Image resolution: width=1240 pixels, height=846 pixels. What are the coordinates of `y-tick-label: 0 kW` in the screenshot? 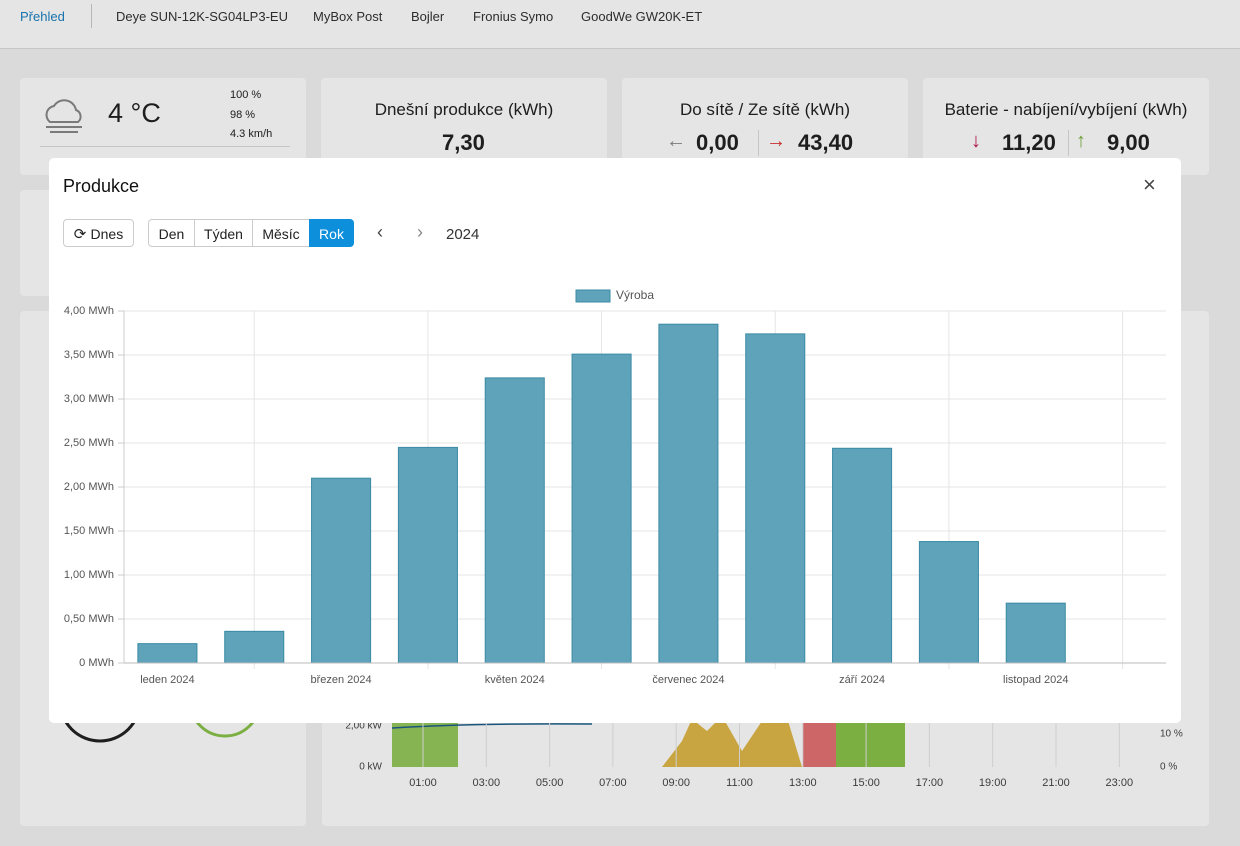 It's located at (370, 767).